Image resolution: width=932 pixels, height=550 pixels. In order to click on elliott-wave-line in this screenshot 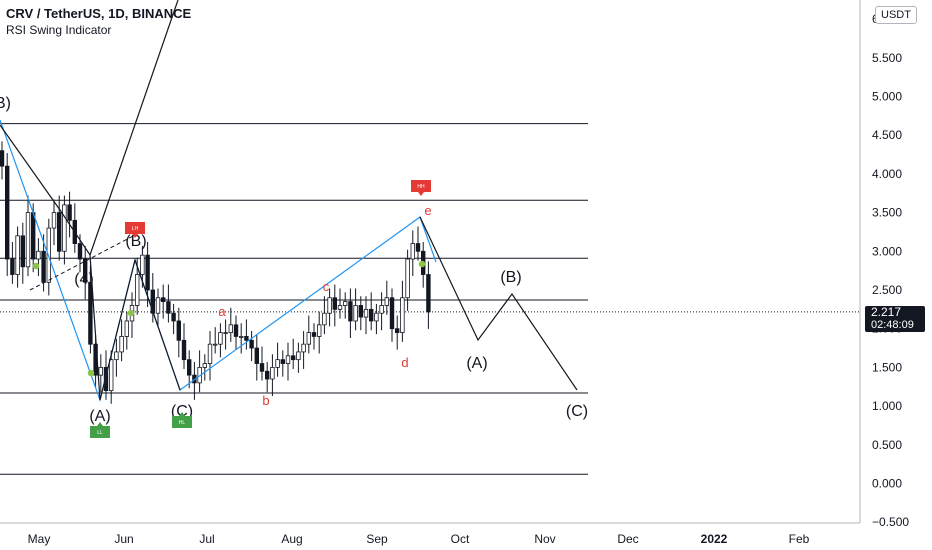, I will do `click(90, 262)`.